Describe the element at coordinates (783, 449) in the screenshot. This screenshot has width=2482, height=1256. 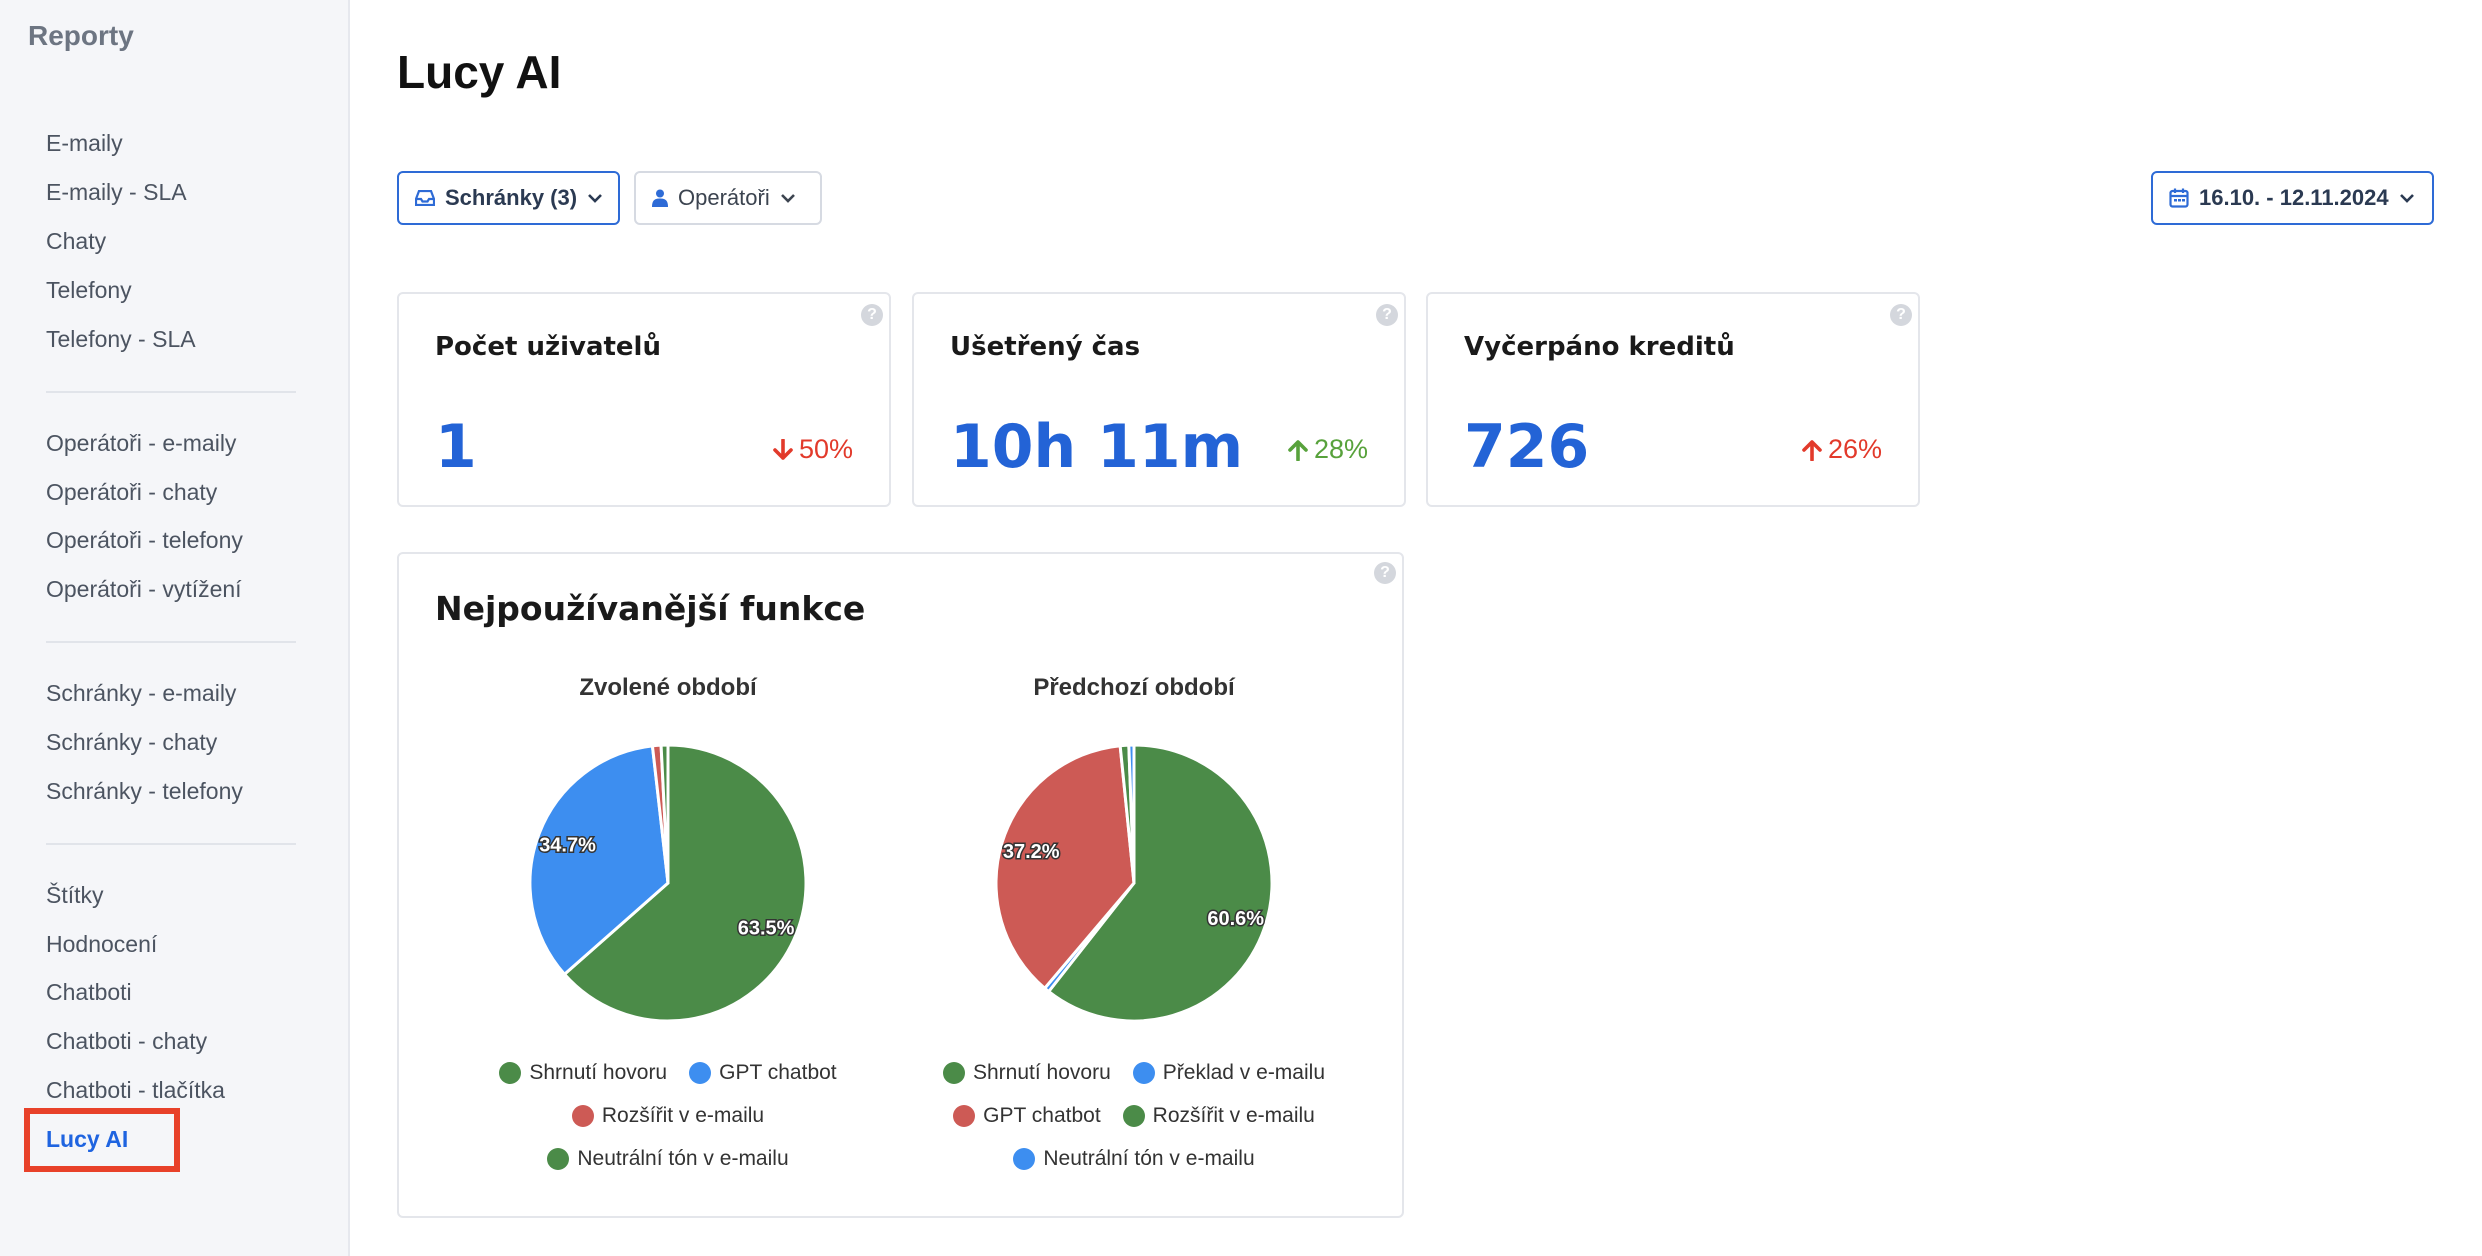
I see `arrow-down-icon` at that location.